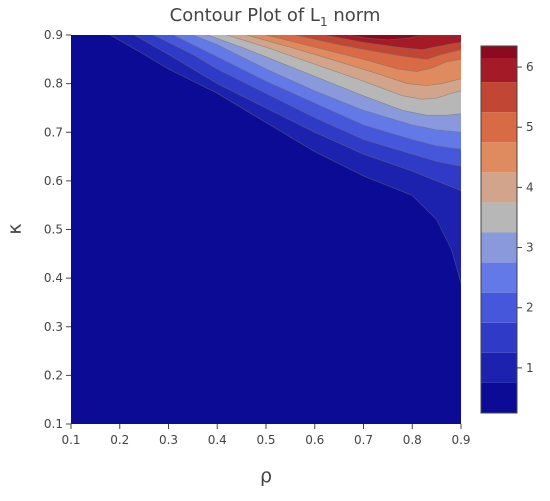 The height and width of the screenshot is (501, 550). What do you see at coordinates (266, 476) in the screenshot?
I see `x-axis-title: ρ` at bounding box center [266, 476].